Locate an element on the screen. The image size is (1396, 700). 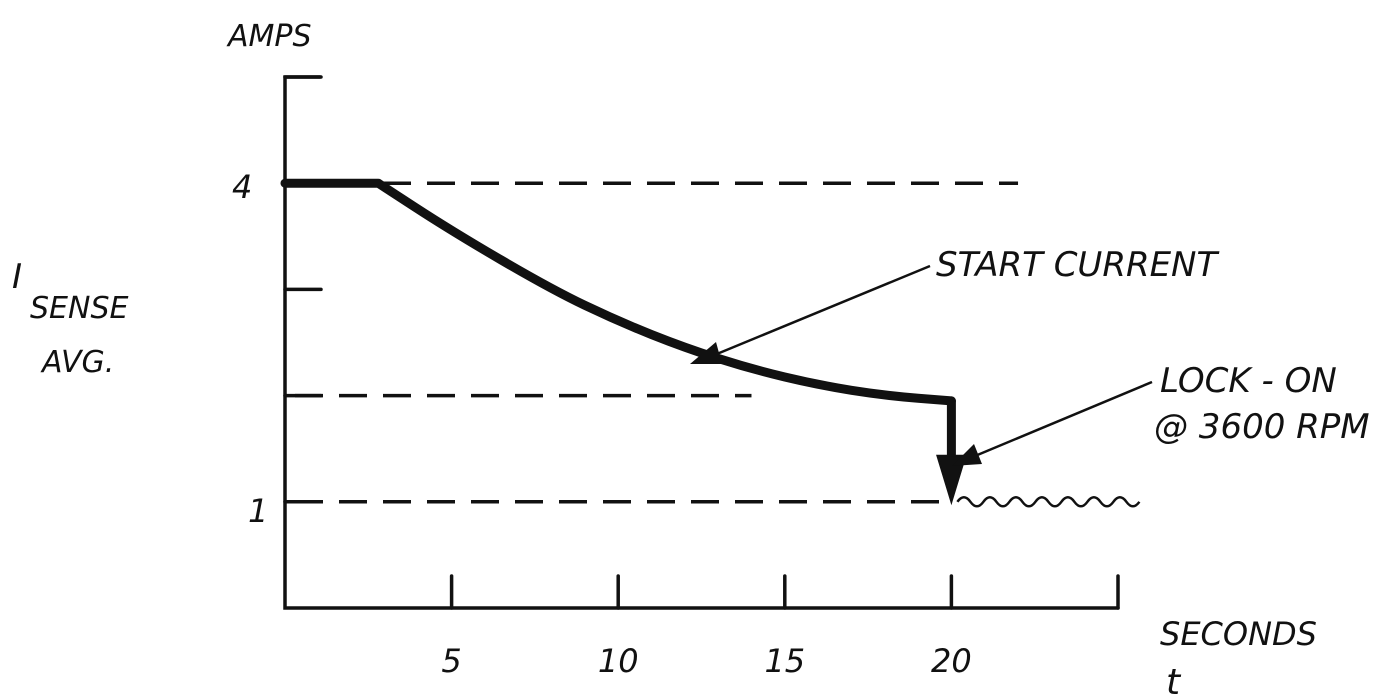
annotation-lock-on-rpm: @ 3600 RPM is located at coordinates (1262, 427).